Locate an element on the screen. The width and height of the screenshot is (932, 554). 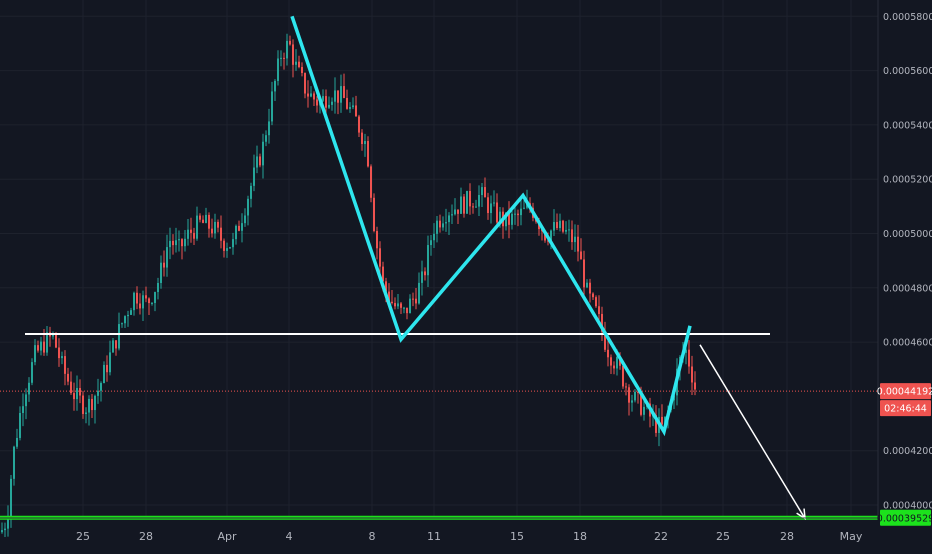
x-tick-label: 4 is located at coordinates (289, 536).